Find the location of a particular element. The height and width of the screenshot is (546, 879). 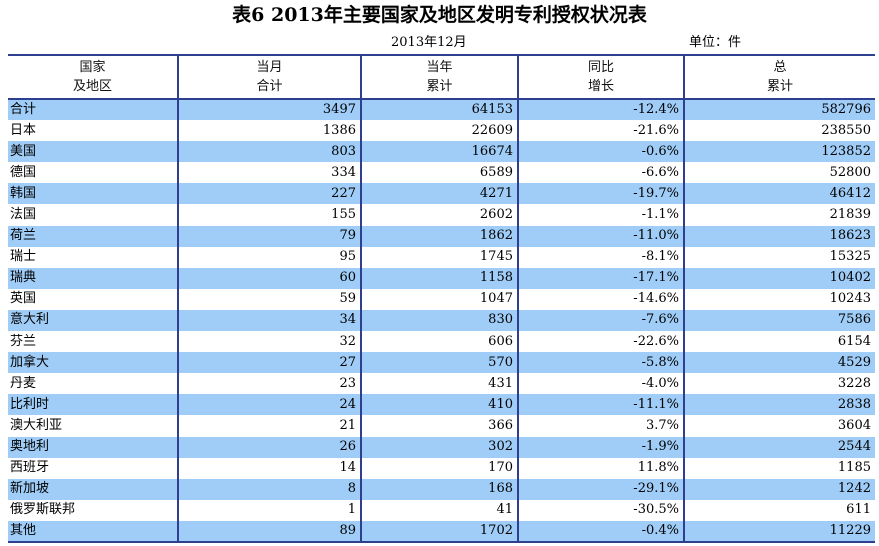

cell-month: 59 is located at coordinates (269, 299).